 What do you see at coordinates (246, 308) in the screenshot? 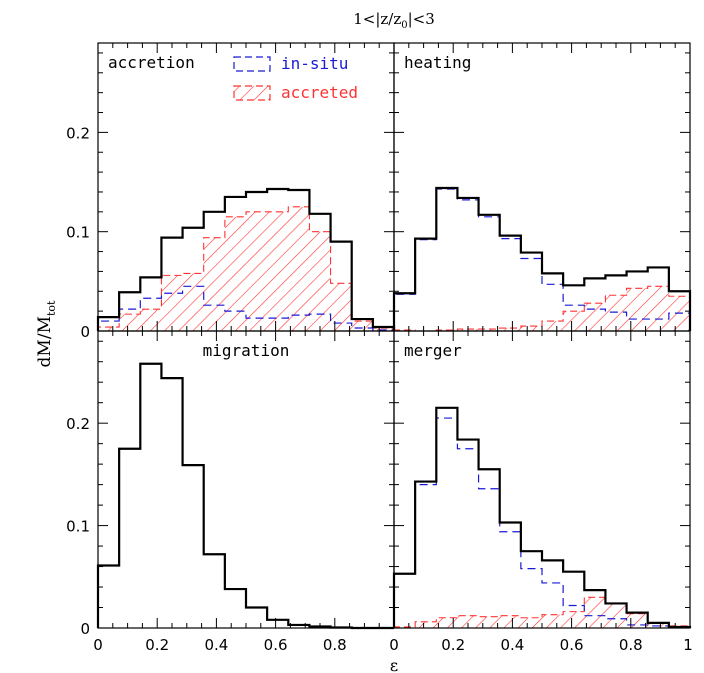
I see `series-insitu-accretion` at bounding box center [246, 308].